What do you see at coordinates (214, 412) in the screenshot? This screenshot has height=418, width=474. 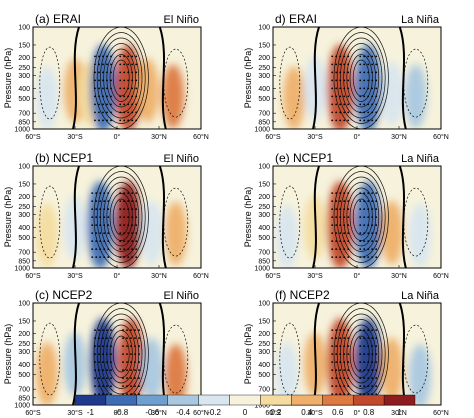 I see `colorbar-tick-label: -0.2` at bounding box center [214, 412].